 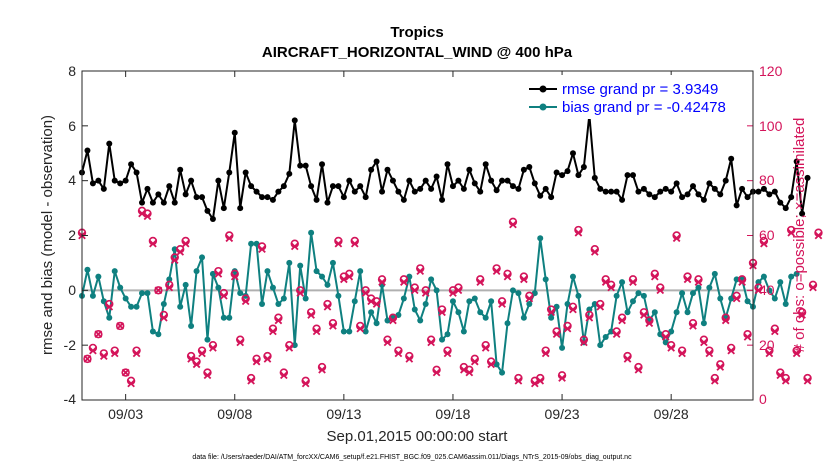 What do you see at coordinates (234, 414) in the screenshot?
I see `x-tick-label: 09/08` at bounding box center [234, 414].